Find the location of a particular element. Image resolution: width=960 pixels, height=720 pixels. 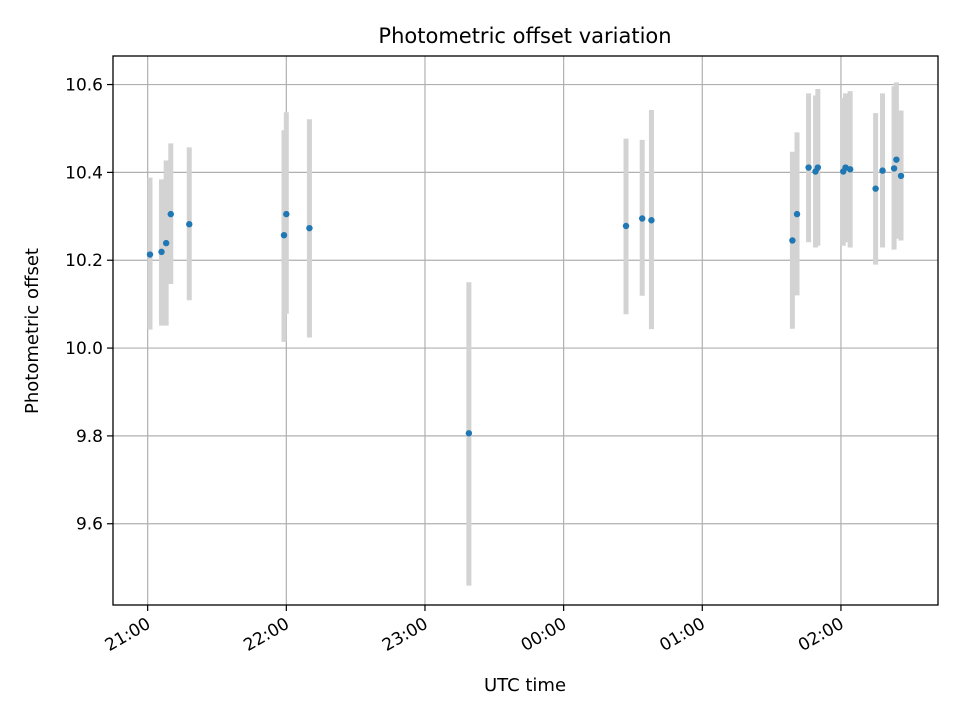

y-axis-label: Photometric offset is located at coordinates (32, 331).